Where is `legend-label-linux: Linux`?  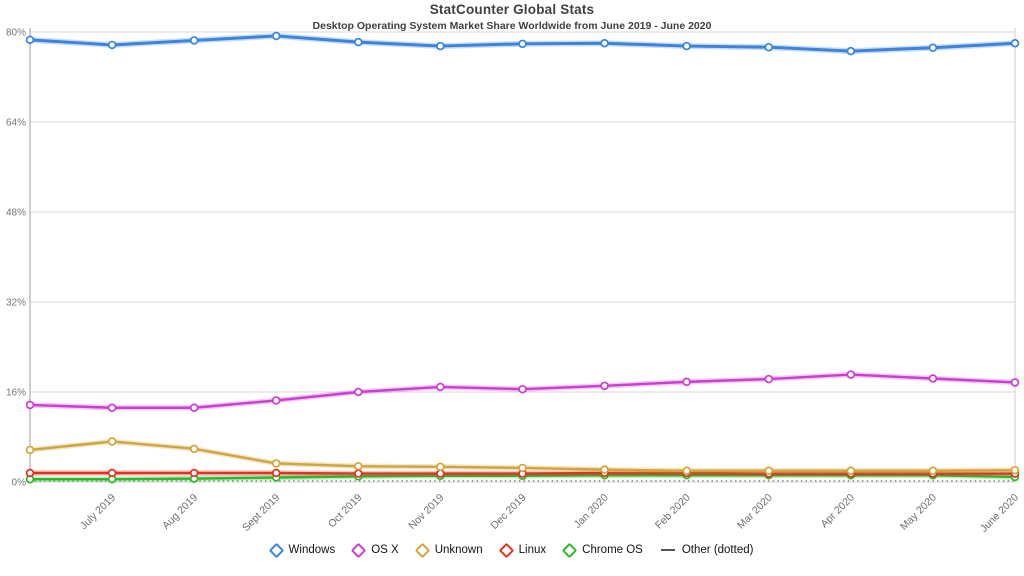
legend-label-linux: Linux is located at coordinates (532, 550).